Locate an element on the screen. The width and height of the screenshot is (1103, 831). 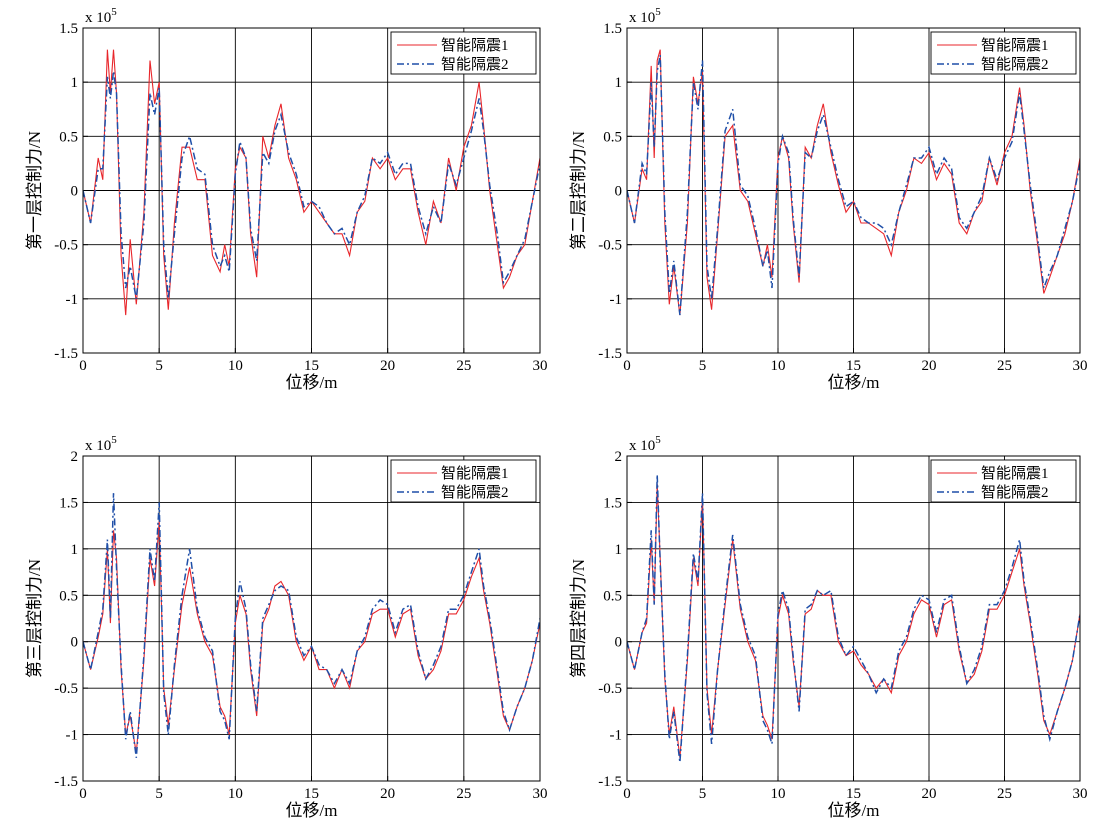
y-axis-label: 第四层控制力/N is located at coordinates (578, 618).